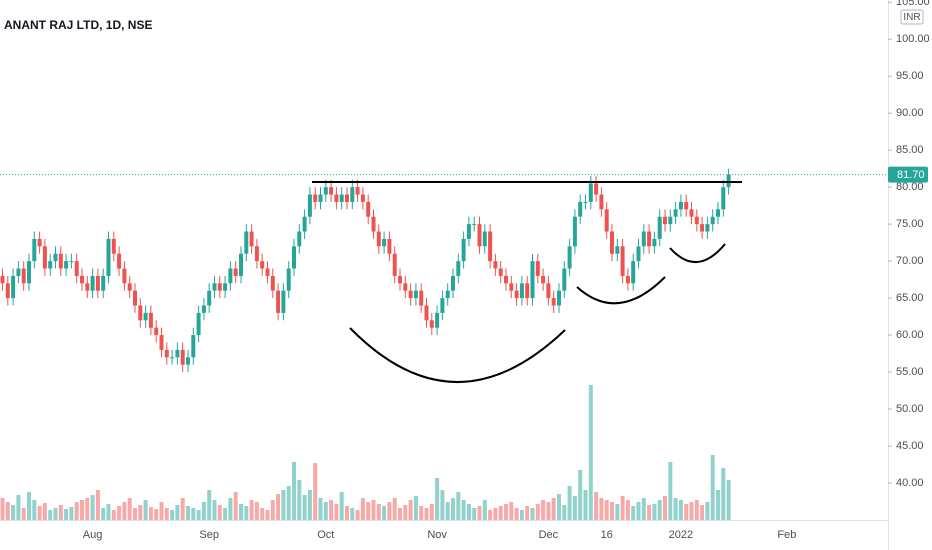  I want to click on y-tick-label: 60.00, so click(910, 335).